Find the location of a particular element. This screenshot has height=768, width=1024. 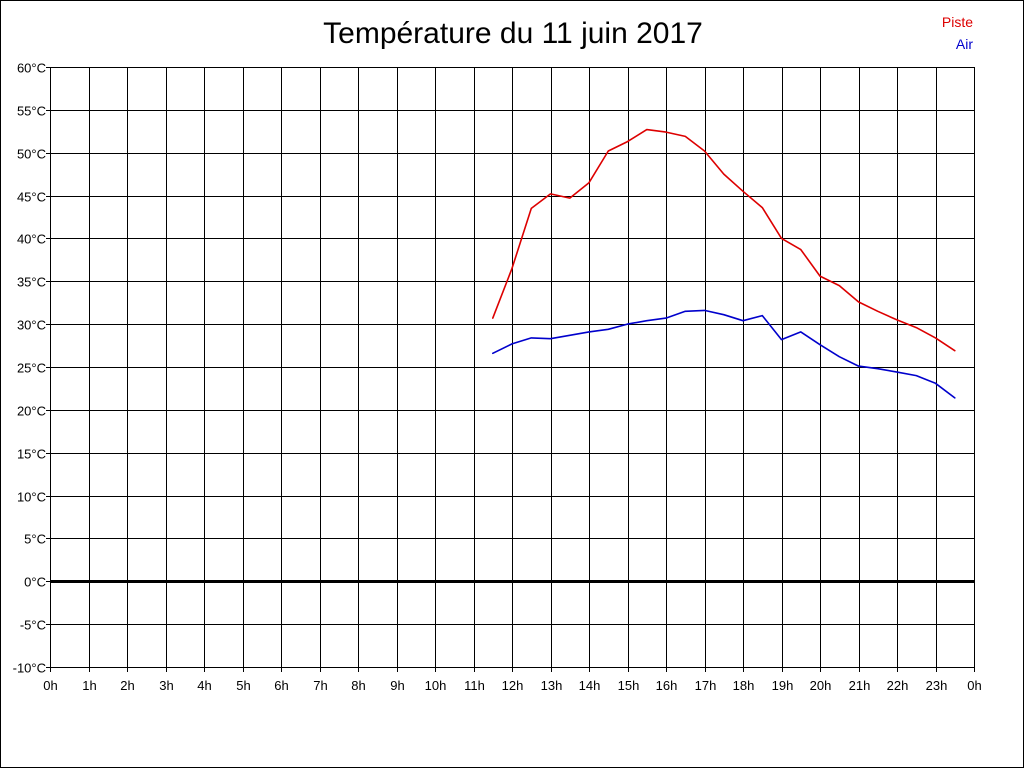

y-tick-label: 55°C is located at coordinates (31, 111).